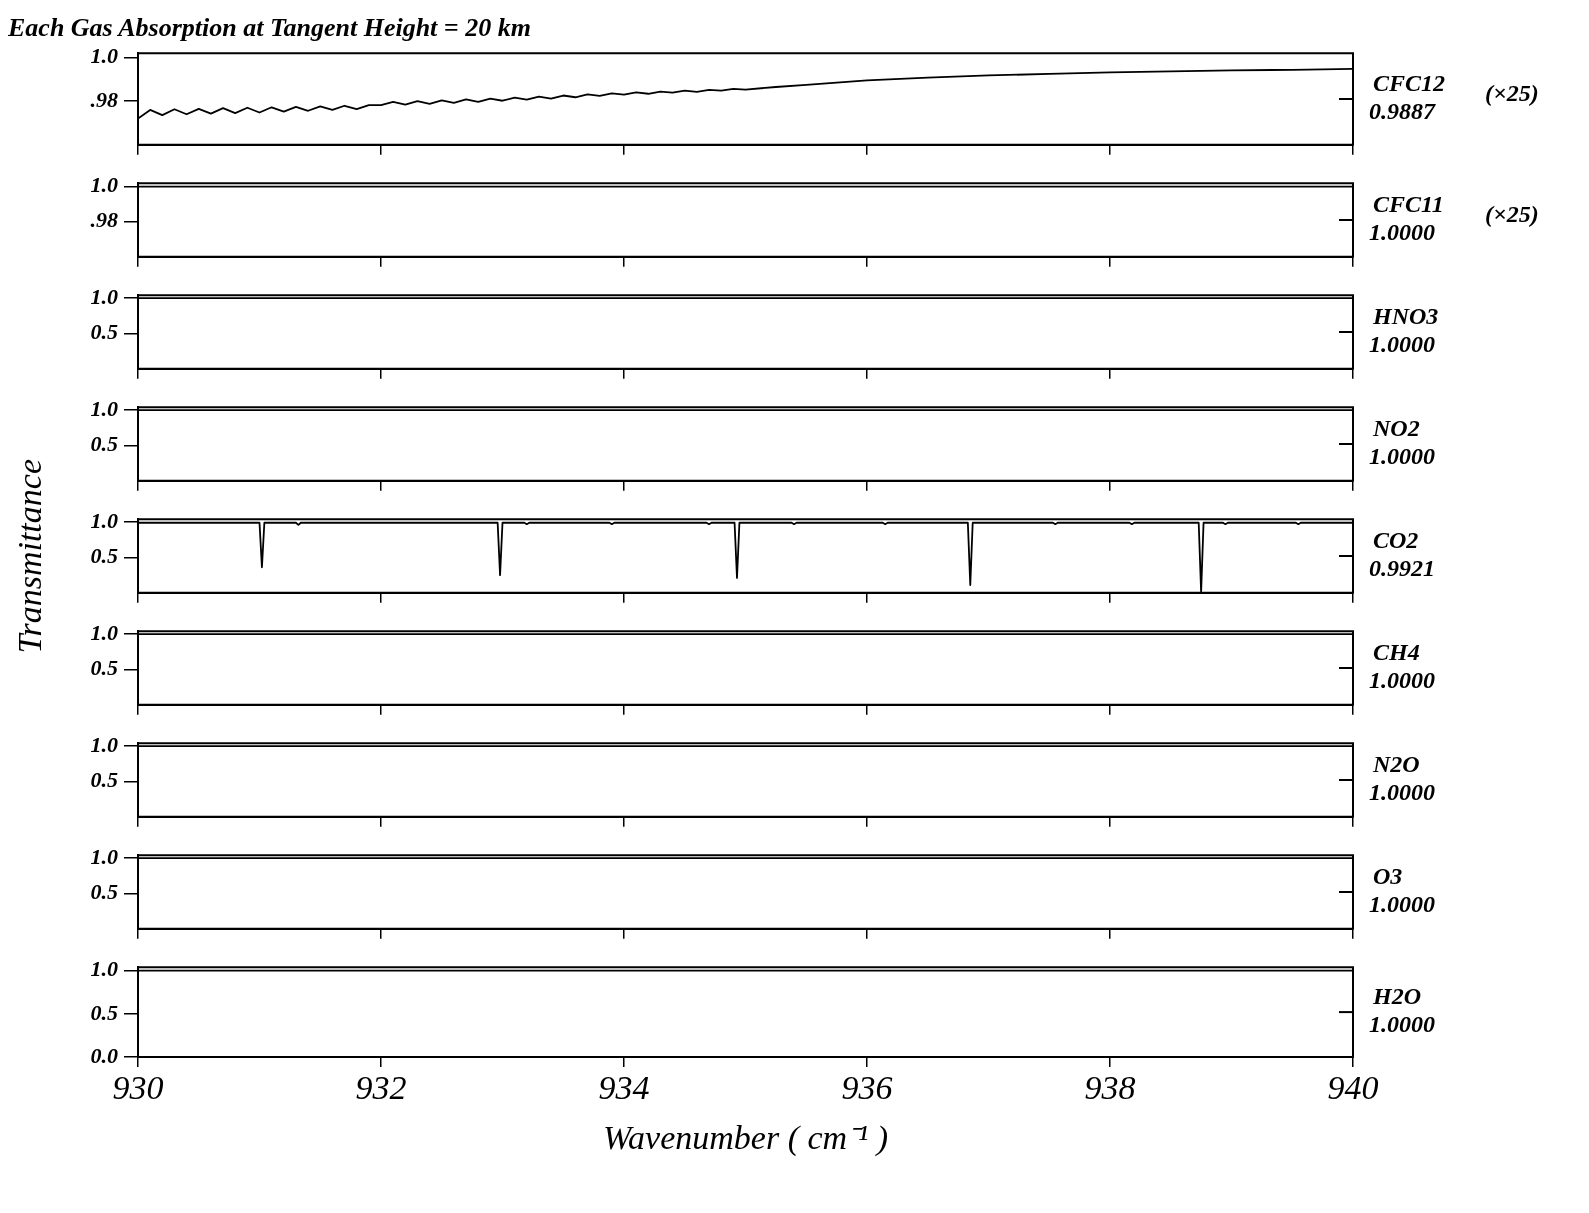  Describe the element at coordinates (1402, 568) in the screenshot. I see `text: 0.9921` at that location.